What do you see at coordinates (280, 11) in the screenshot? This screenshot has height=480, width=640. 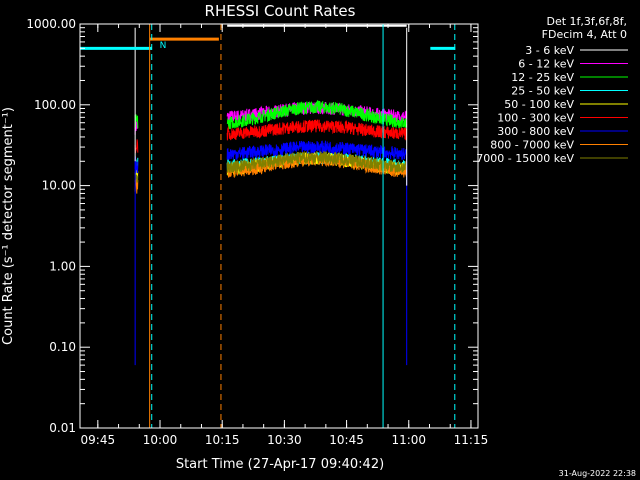 I see `chart-title: RHESSI Count Rates` at bounding box center [280, 11].